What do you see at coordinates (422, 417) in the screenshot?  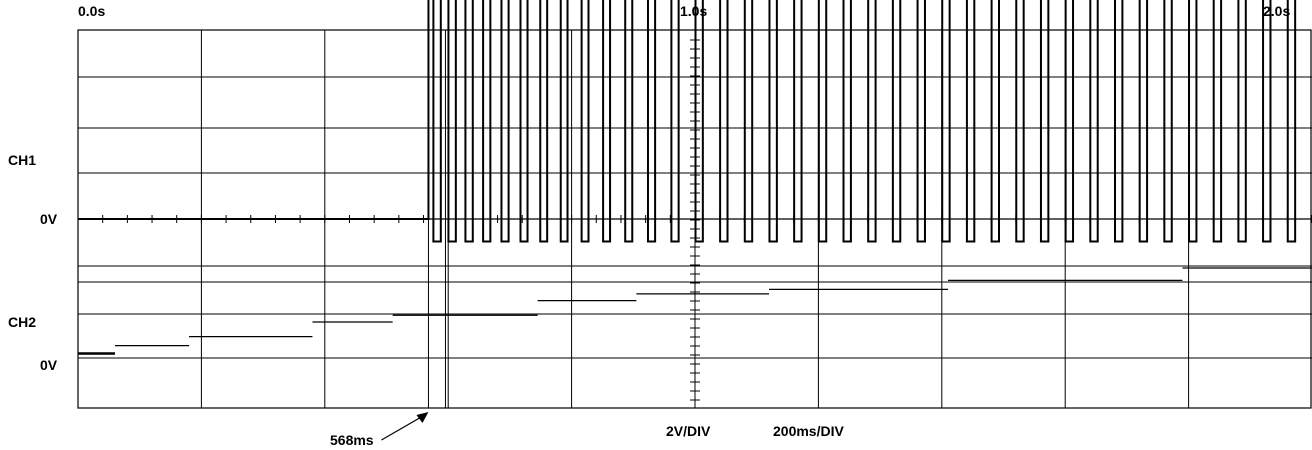 I see `marker-arrow-head` at bounding box center [422, 417].